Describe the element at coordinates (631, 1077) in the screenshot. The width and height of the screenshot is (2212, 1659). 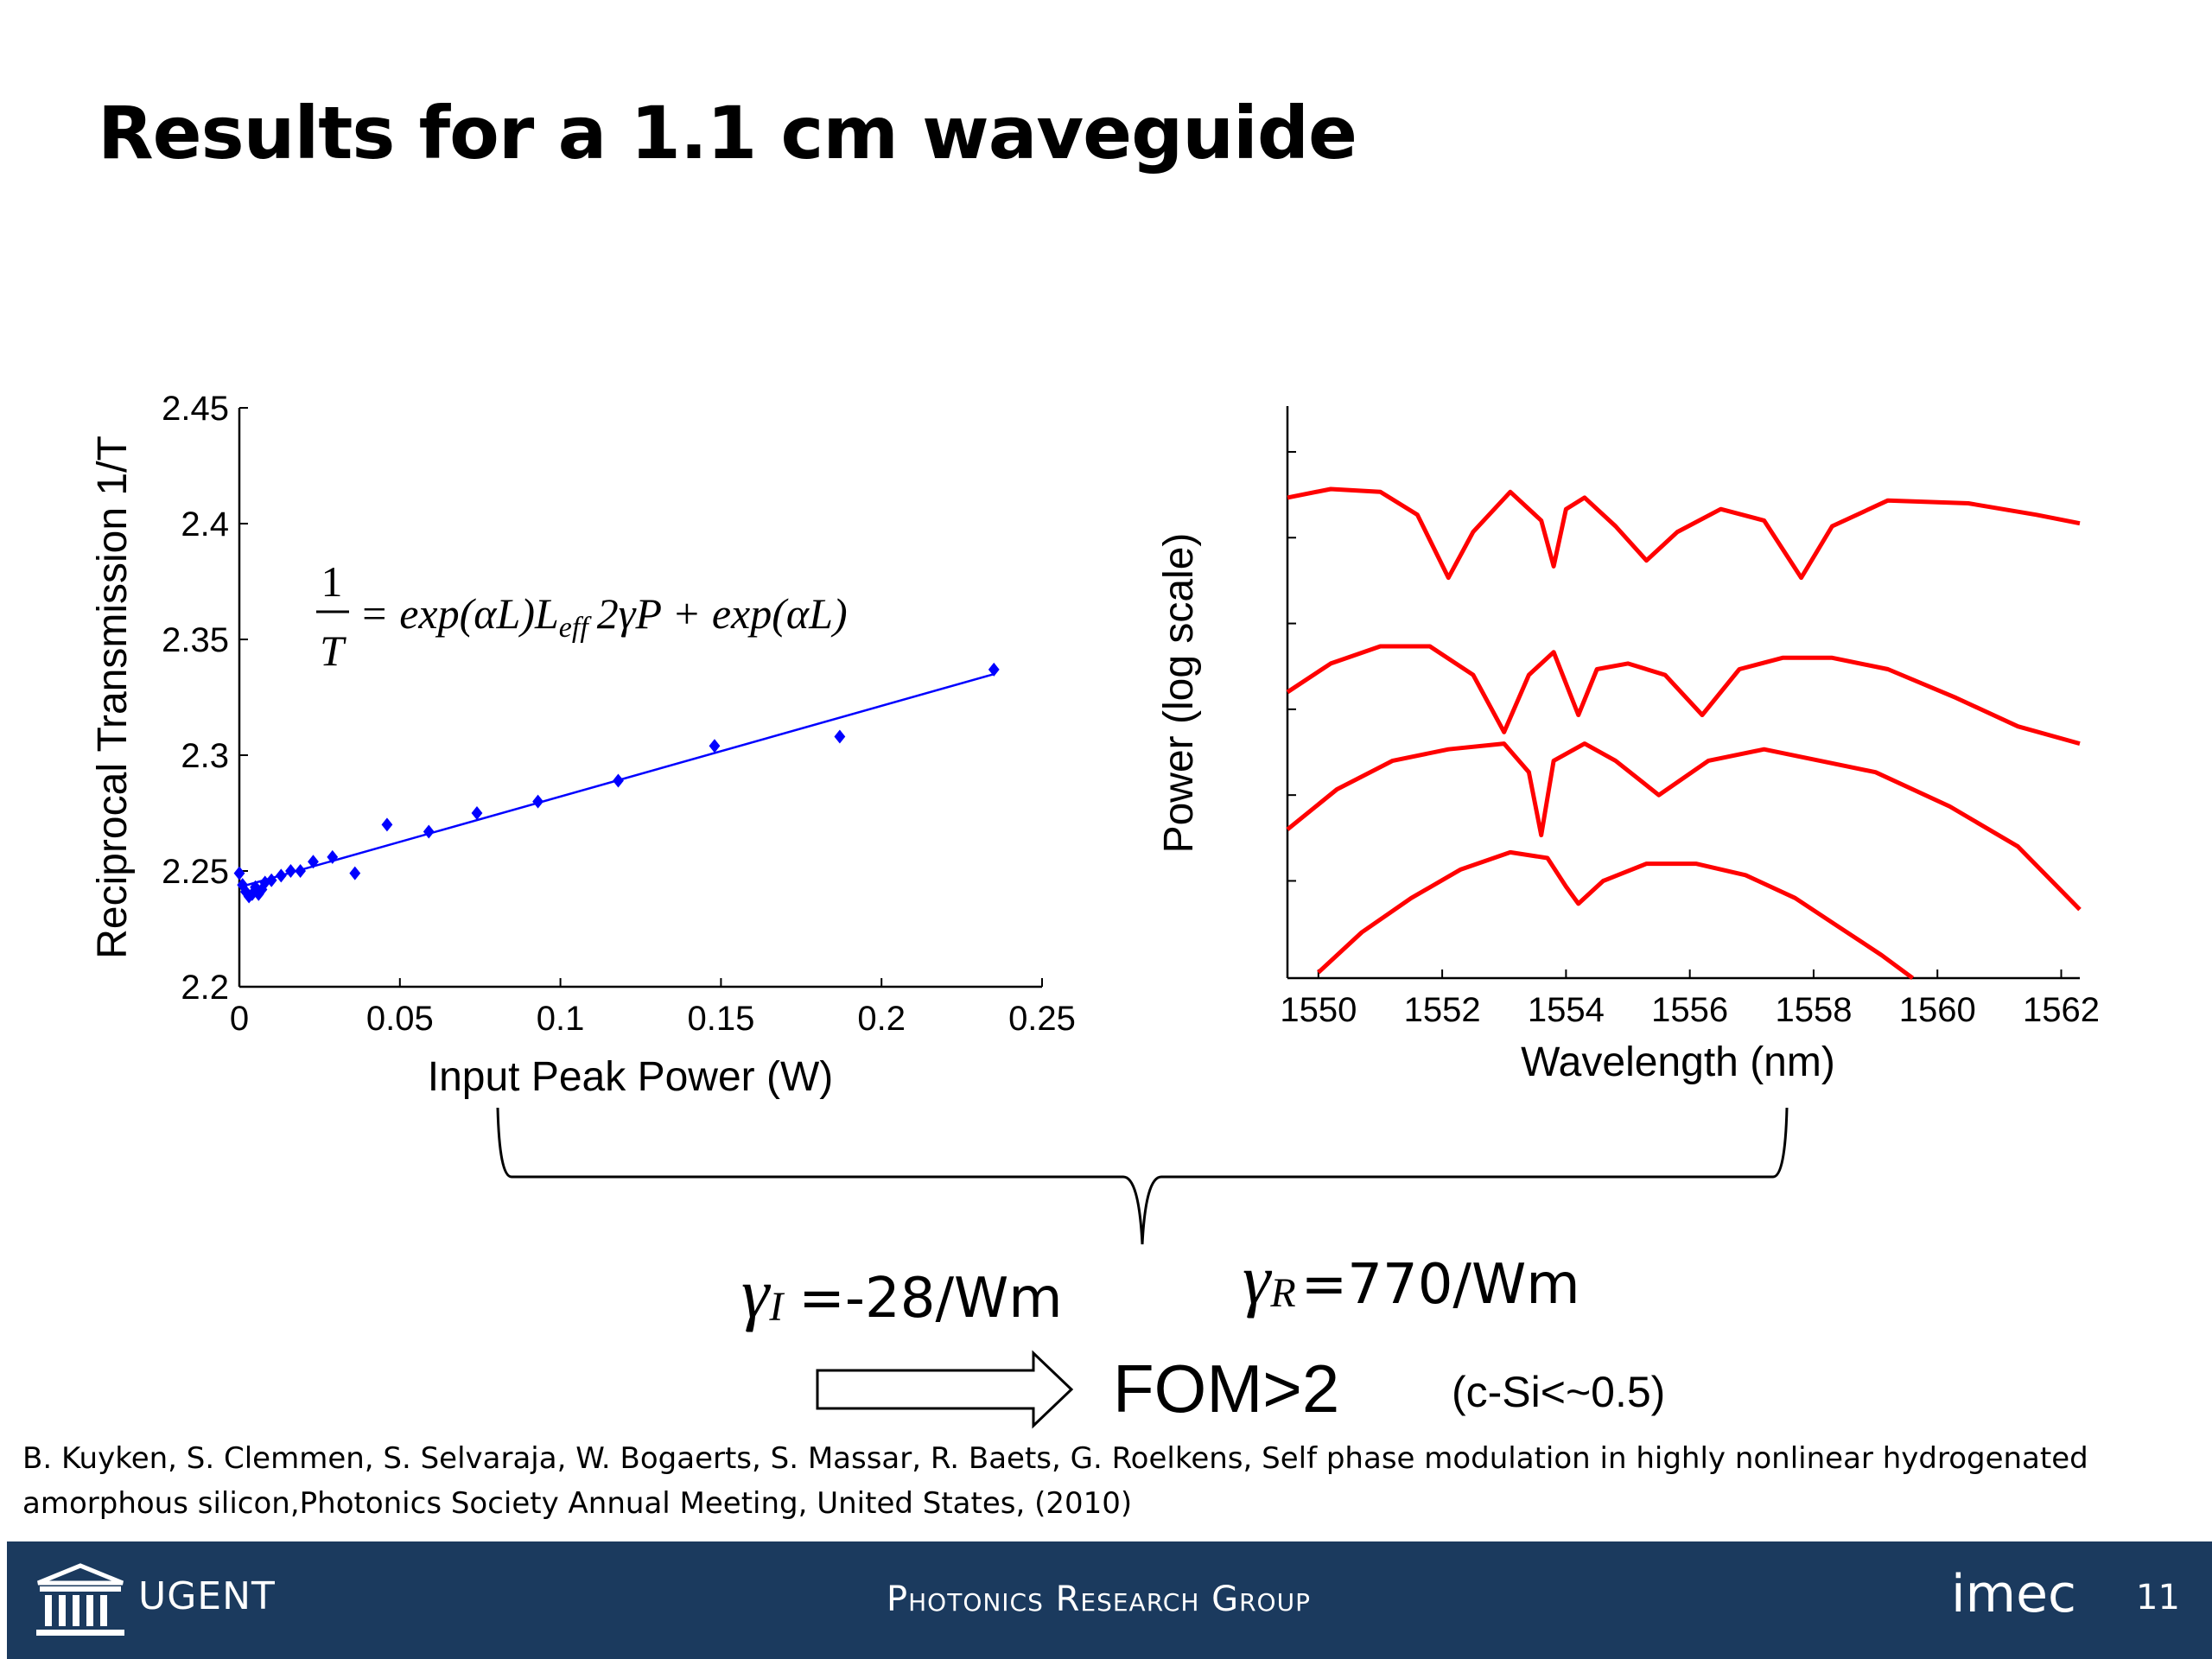
I see `chart1-x-label: Input Peak Power (W)` at that location.